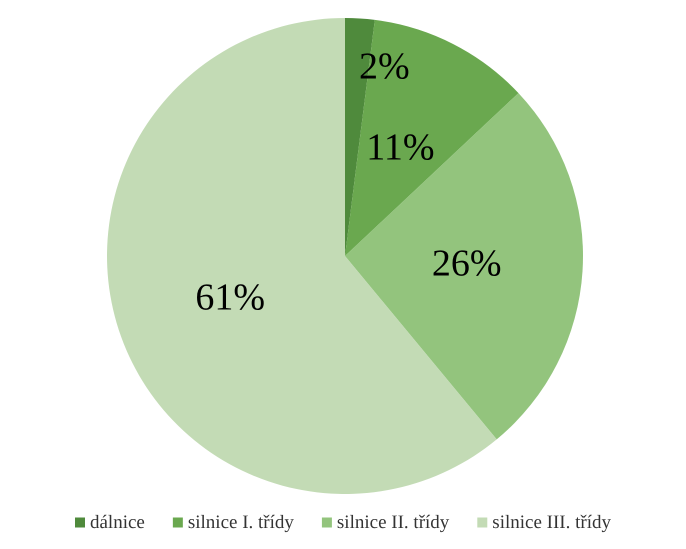 This screenshot has height=549, width=686. Describe the element at coordinates (467, 263) in the screenshot. I see `data-label: 26%` at that location.